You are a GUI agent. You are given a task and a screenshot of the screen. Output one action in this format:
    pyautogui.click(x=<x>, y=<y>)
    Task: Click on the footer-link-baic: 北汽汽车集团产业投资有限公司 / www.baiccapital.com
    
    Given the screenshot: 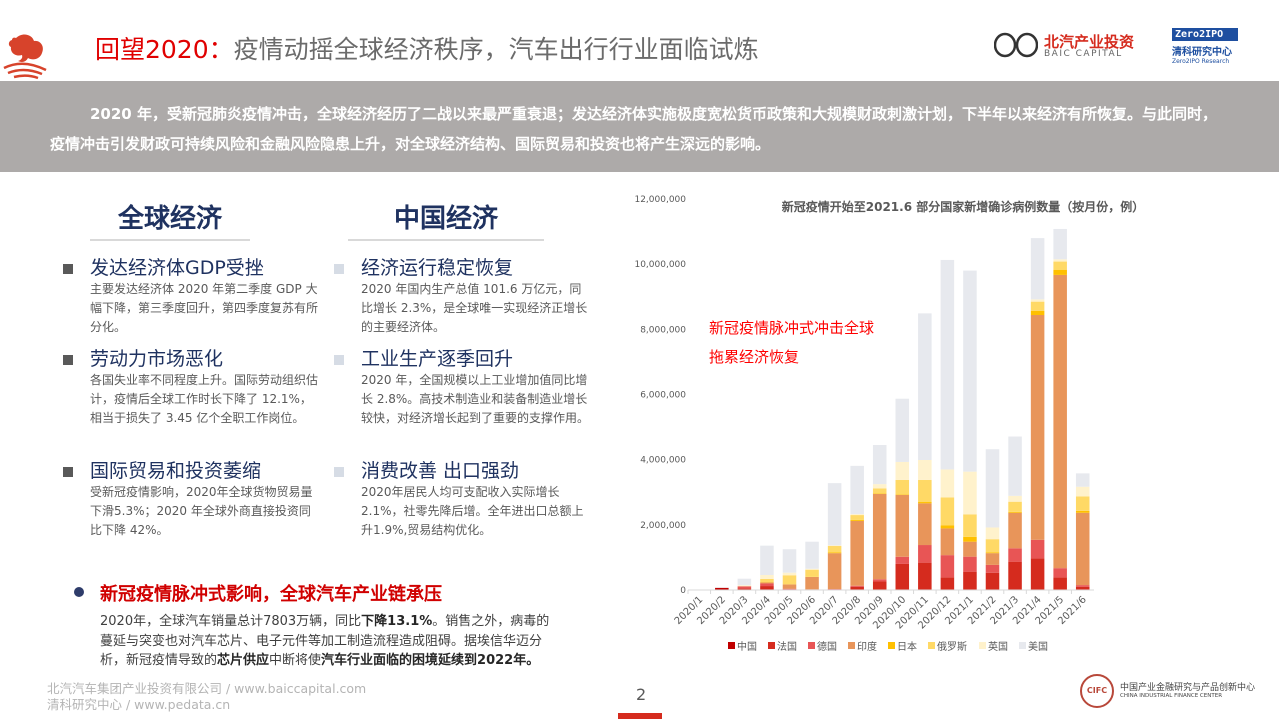 What is the action you would take?
    pyautogui.click(x=207, y=688)
    